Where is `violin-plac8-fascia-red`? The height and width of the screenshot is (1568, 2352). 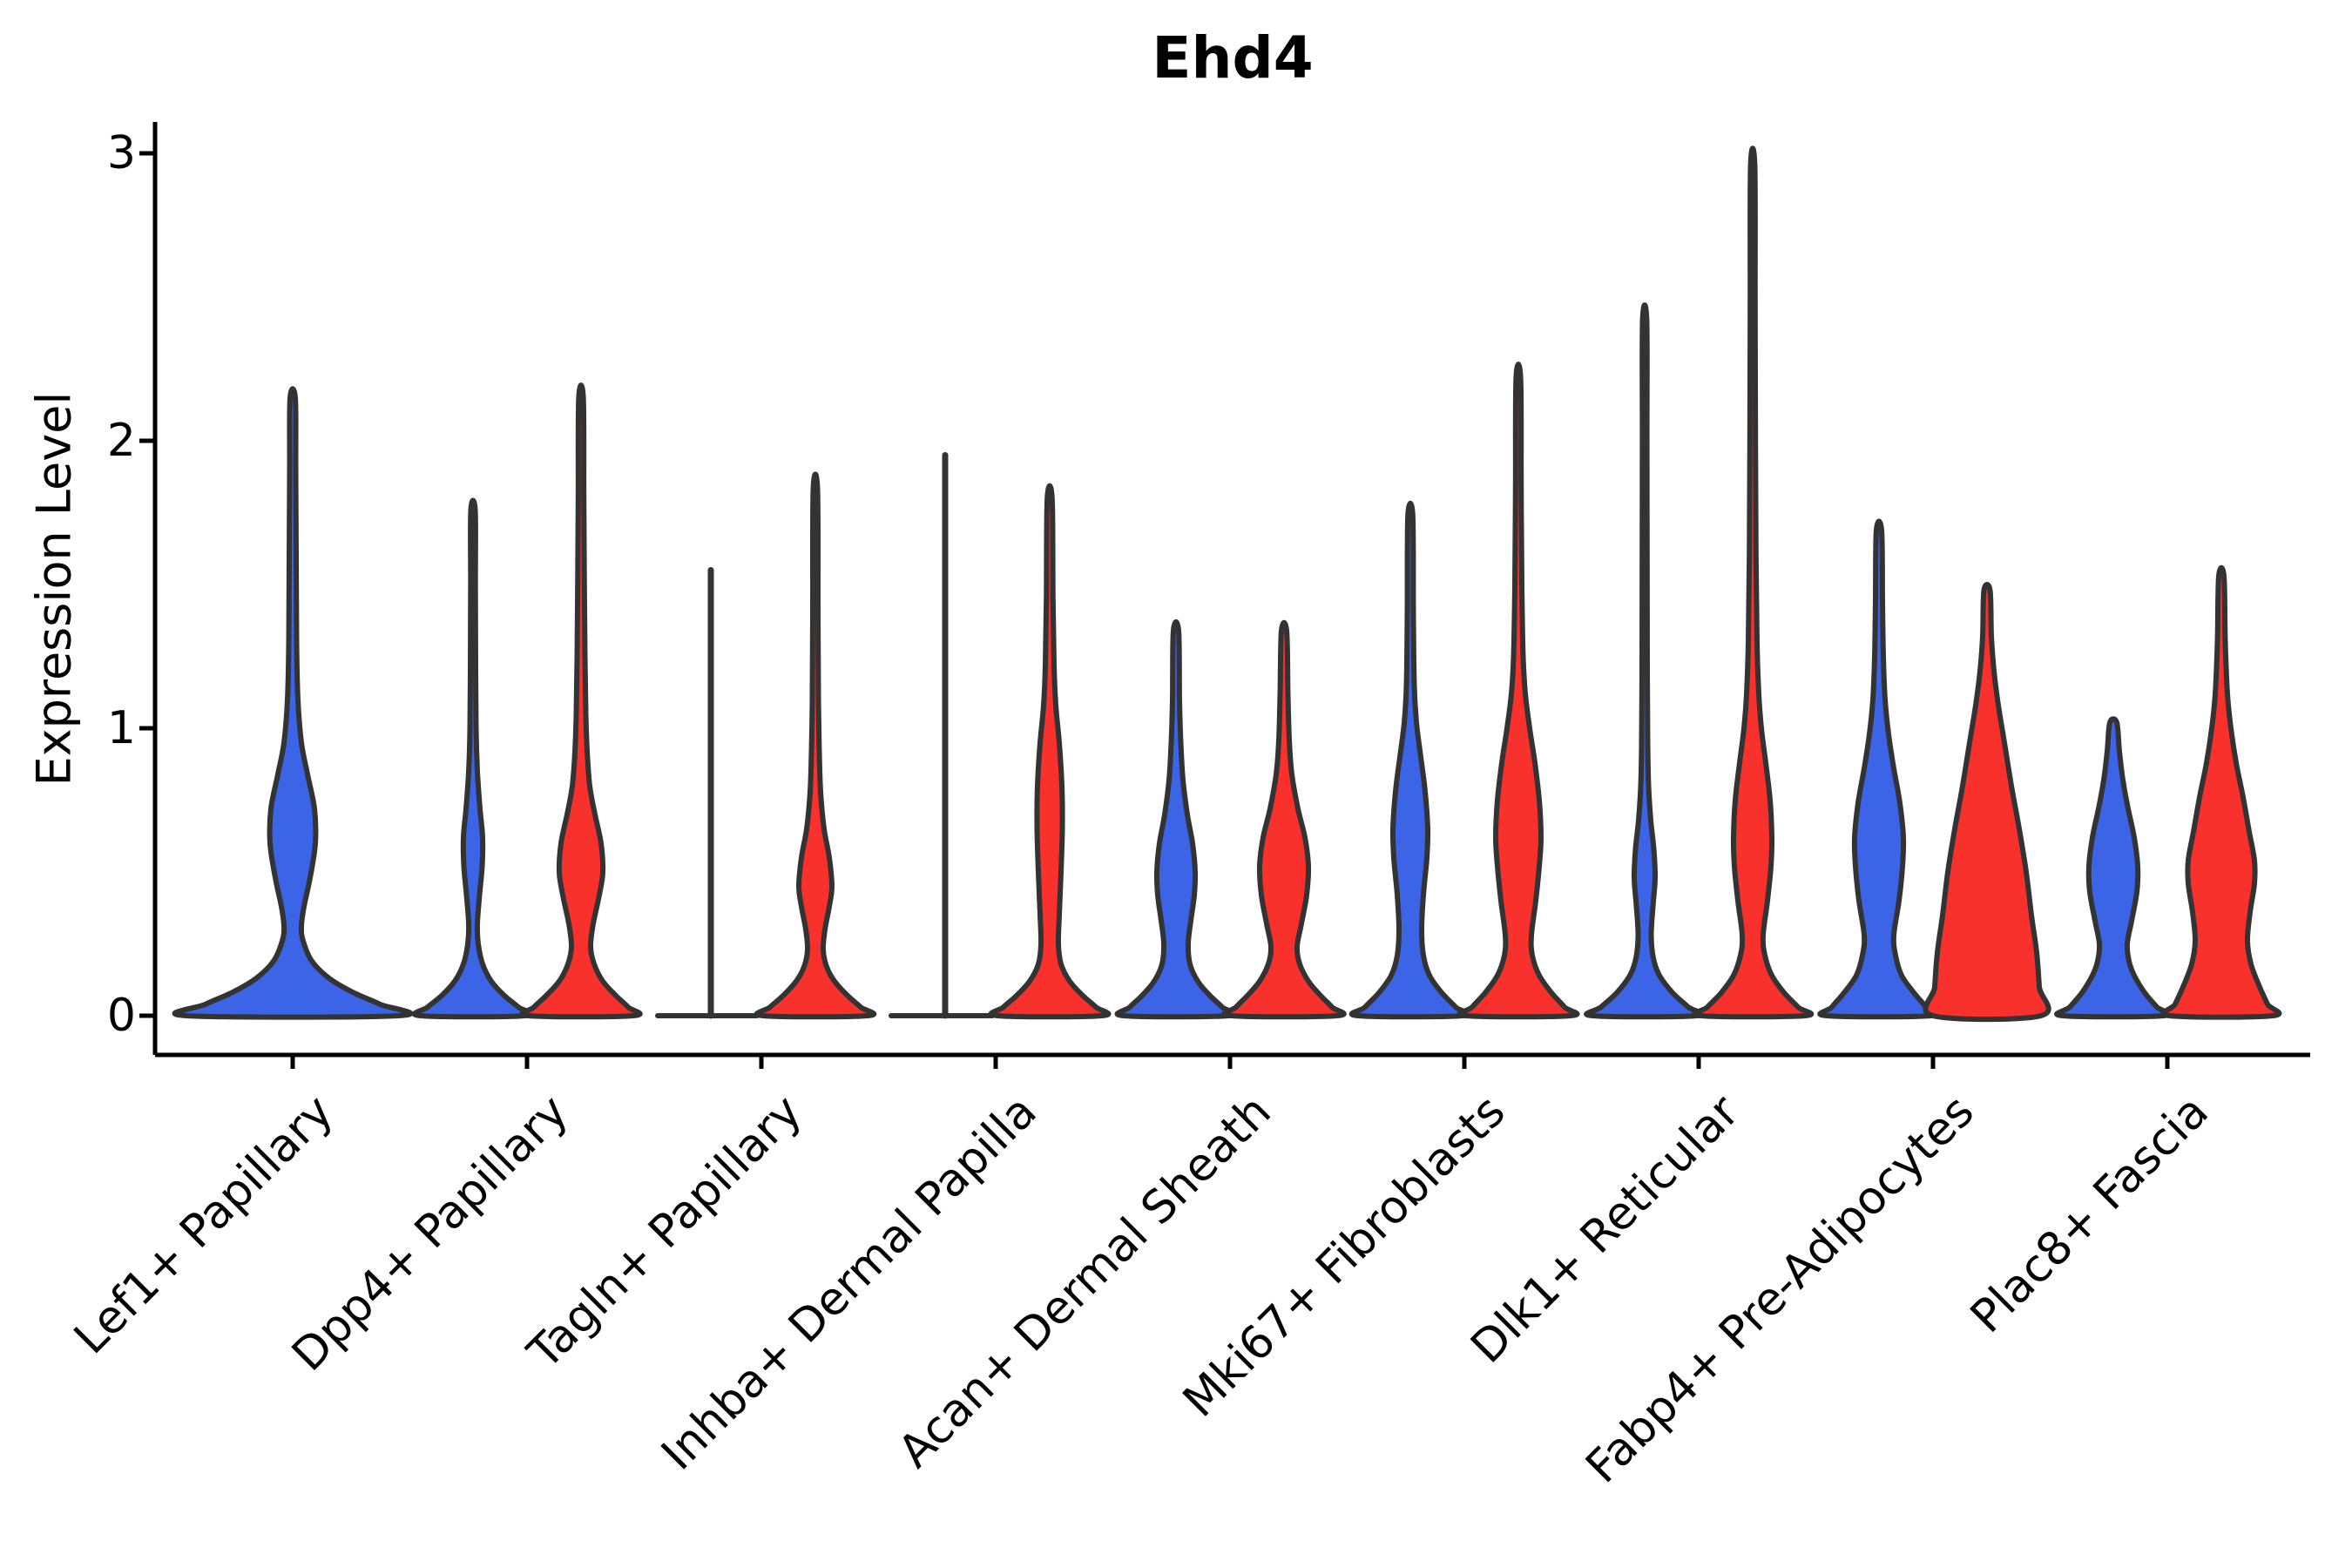 violin-plac8-fascia-red is located at coordinates (2221, 792).